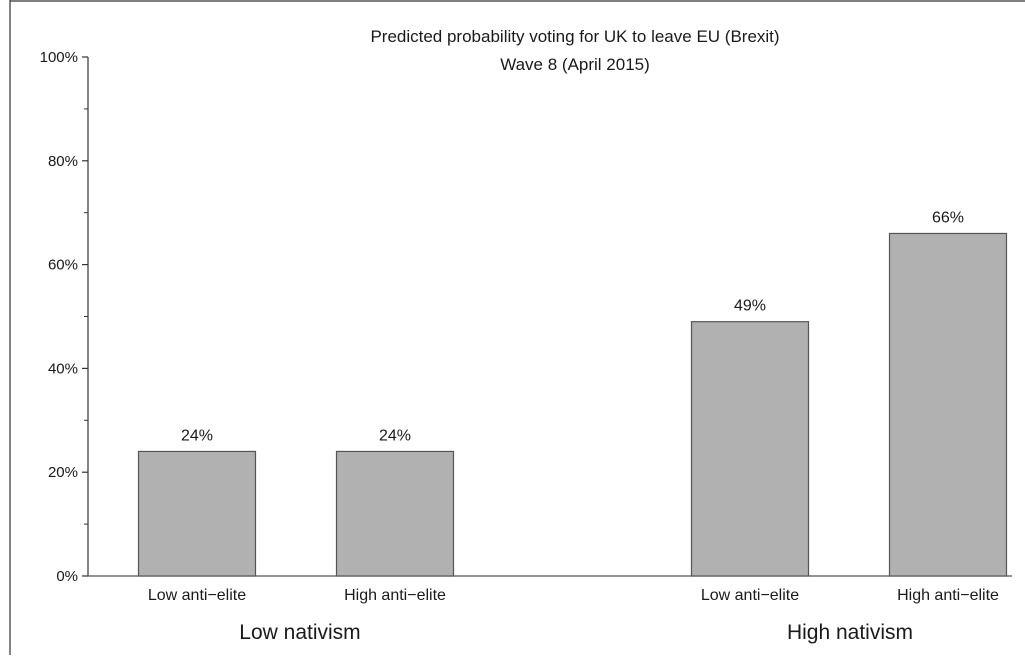  I want to click on group-label: High nativism, so click(850, 632).